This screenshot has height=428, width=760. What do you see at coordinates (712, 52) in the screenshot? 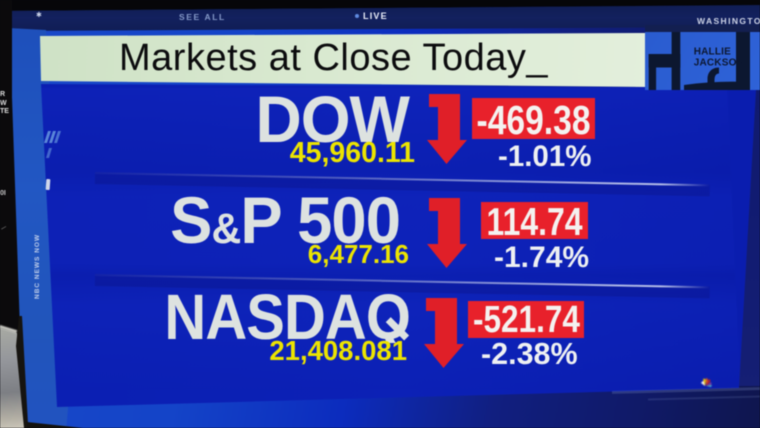
I see `svg-text: HALLIE` at bounding box center [712, 52].